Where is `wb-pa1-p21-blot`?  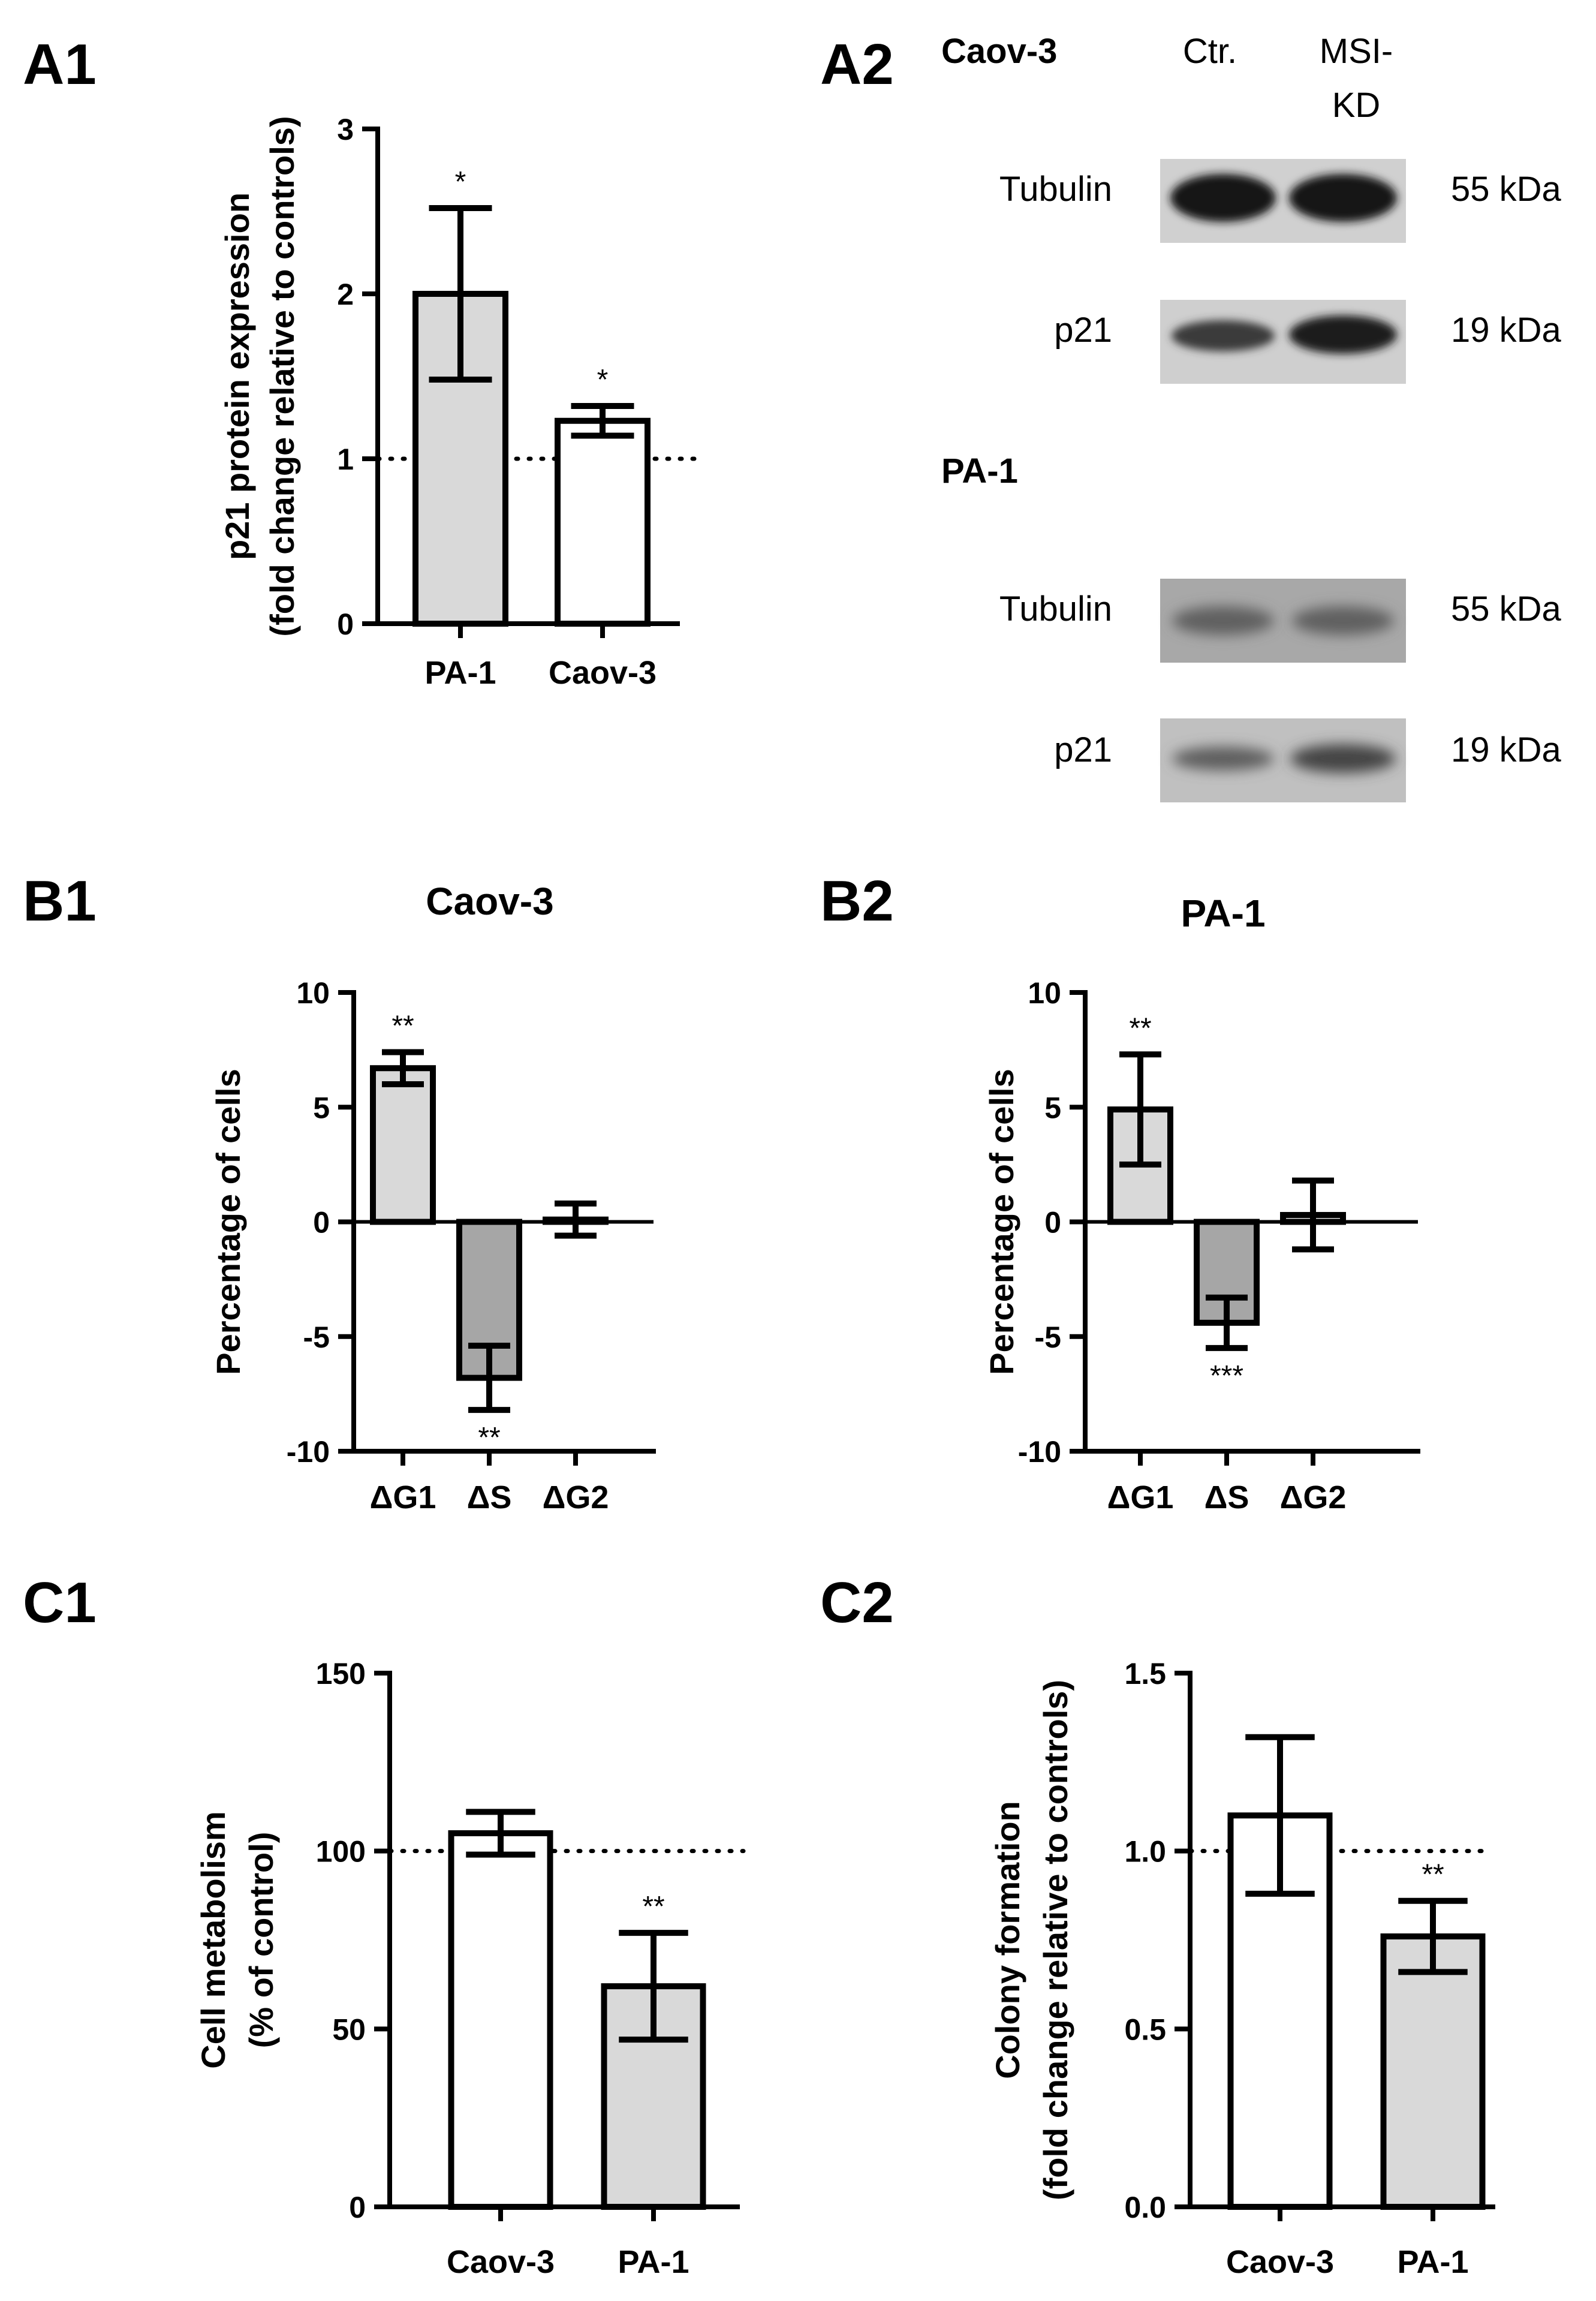 wb-pa1-p21-blot is located at coordinates (1283, 760).